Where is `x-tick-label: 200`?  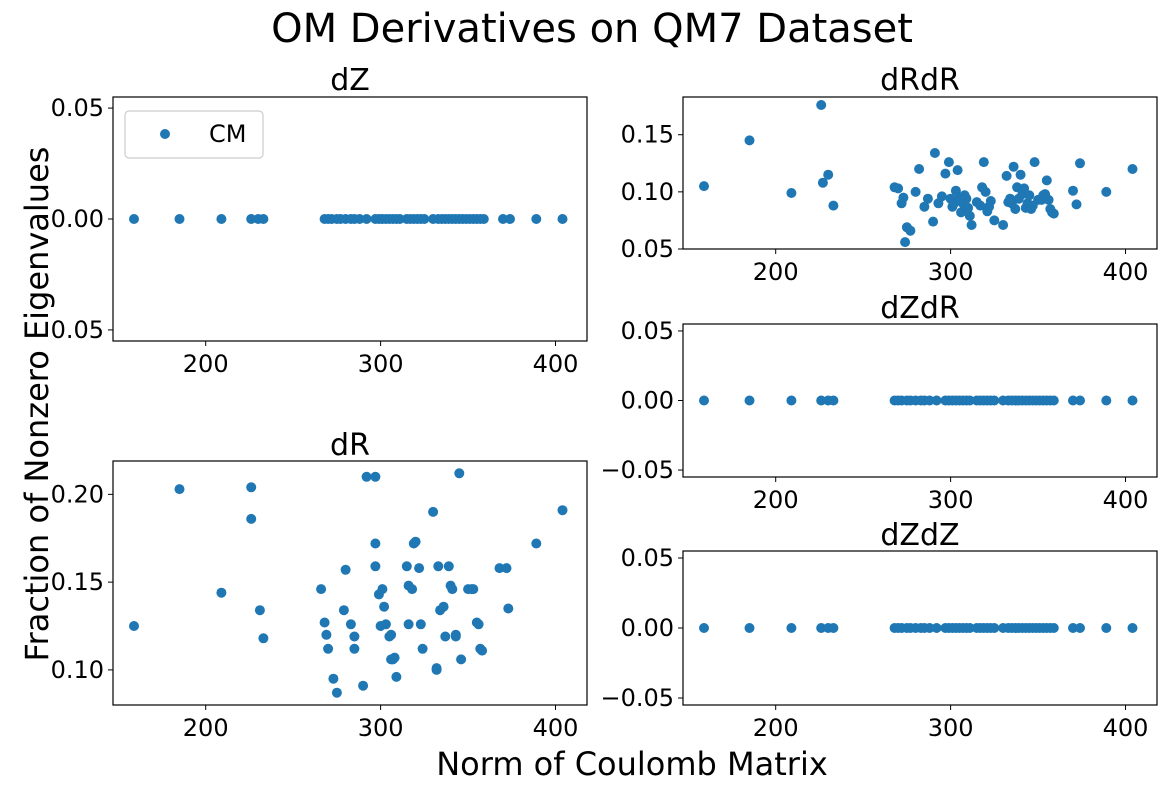 x-tick-label: 200 is located at coordinates (206, 364).